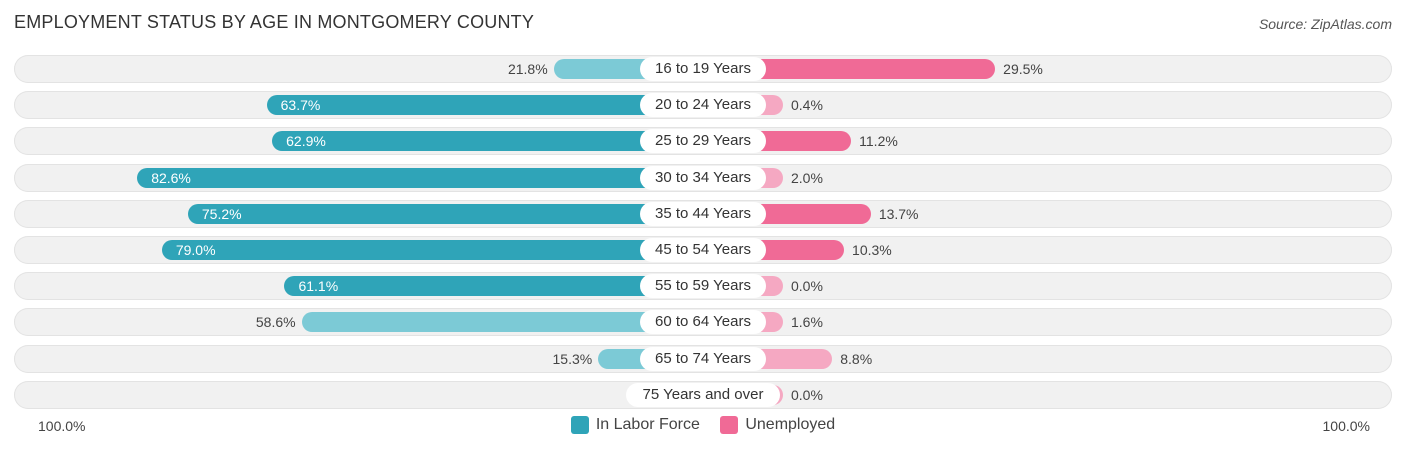 The width and height of the screenshot is (1406, 451). What do you see at coordinates (703, 141) in the screenshot?
I see `category-label: 25 to 29 Years` at bounding box center [703, 141].